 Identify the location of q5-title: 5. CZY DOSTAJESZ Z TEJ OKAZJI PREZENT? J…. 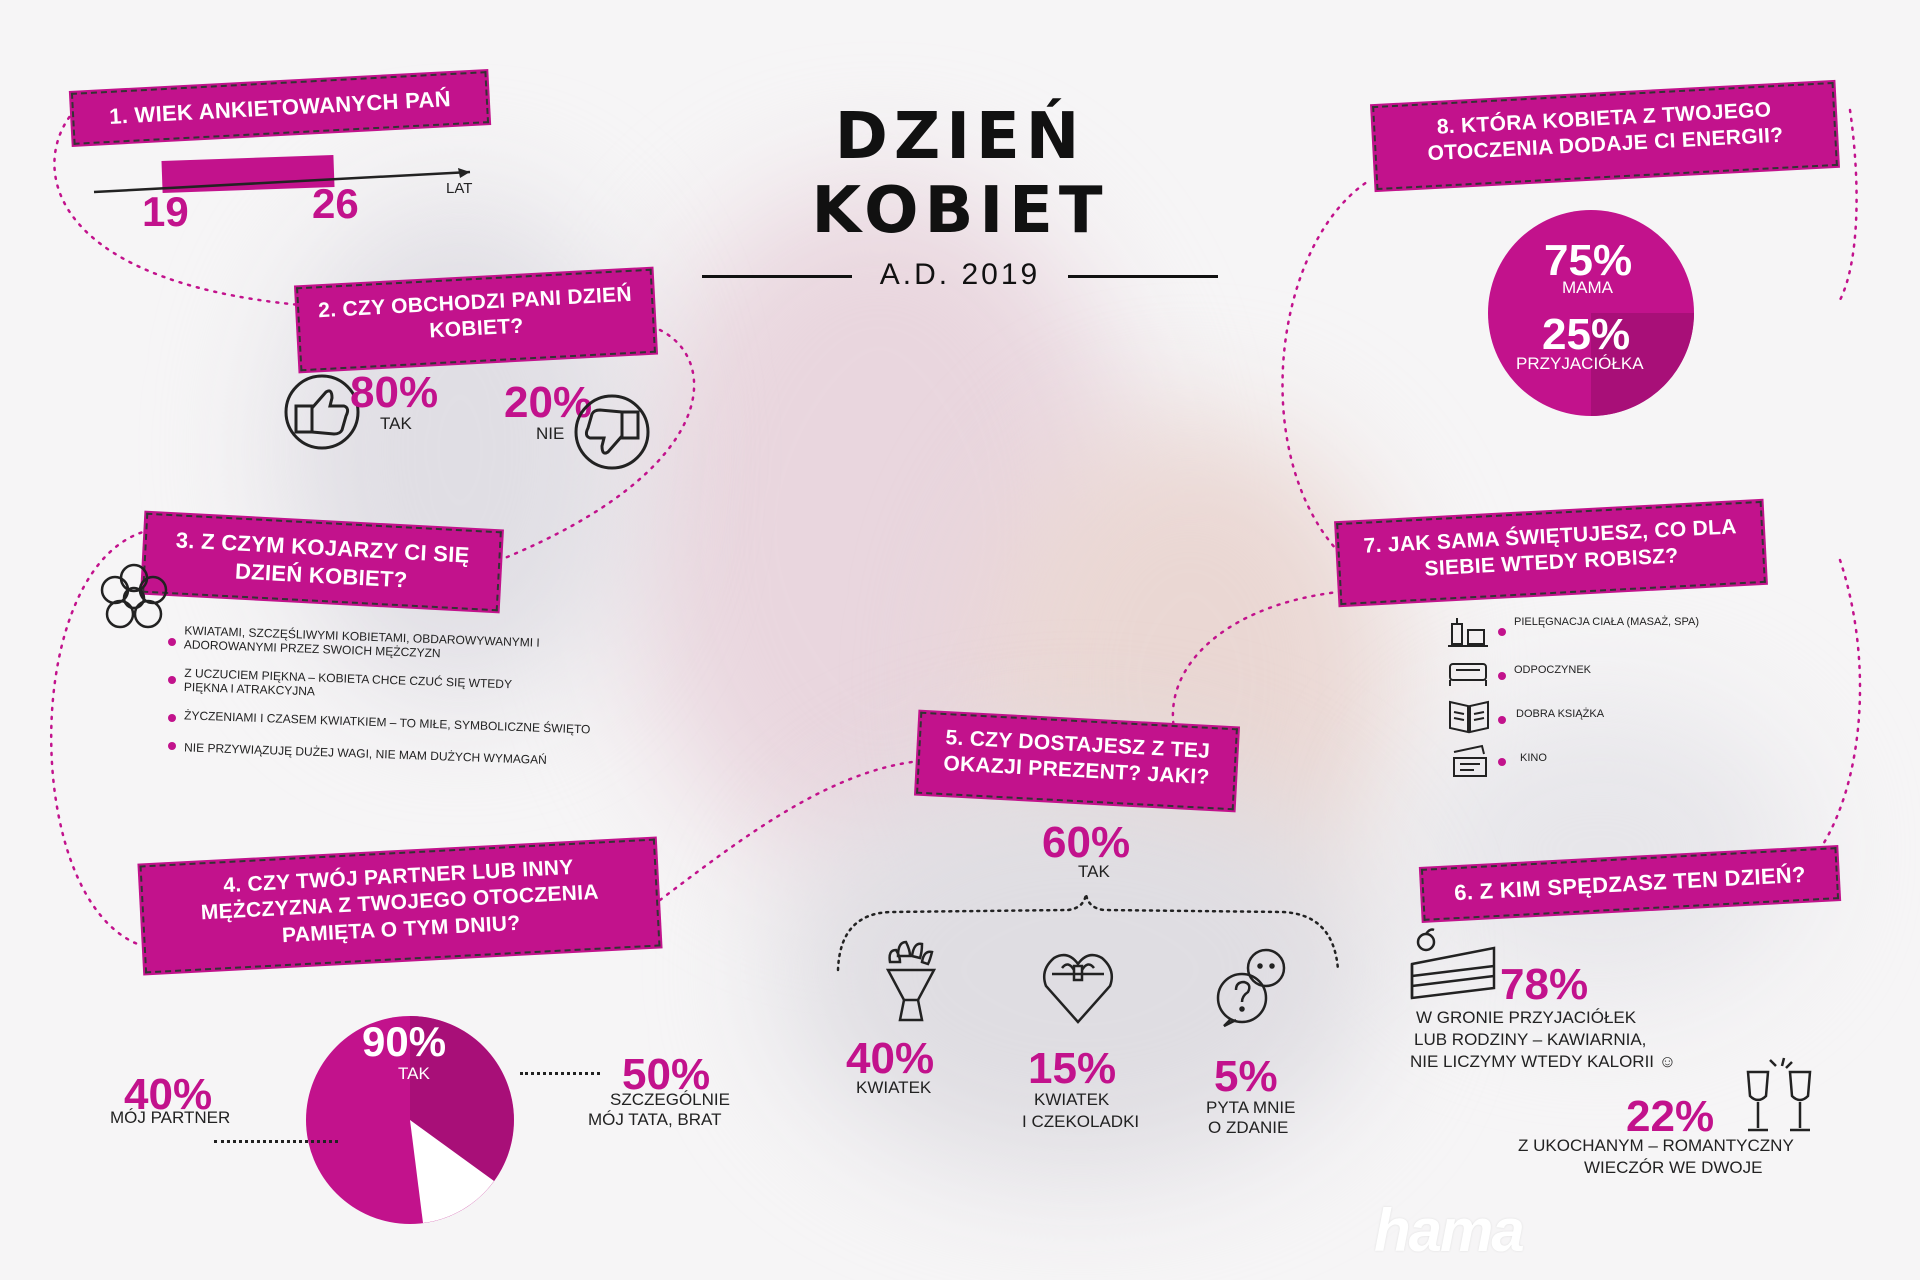
(1076, 758).